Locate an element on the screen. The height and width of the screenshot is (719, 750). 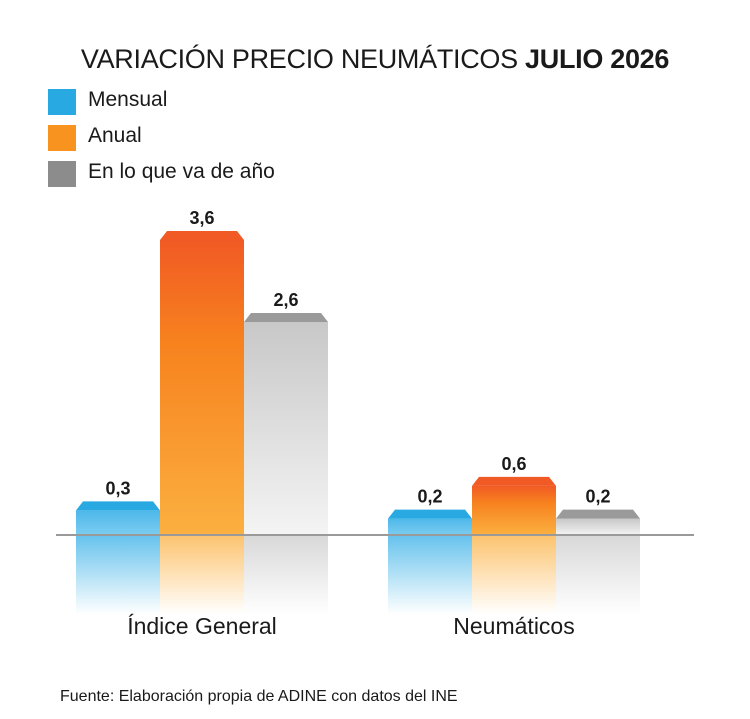
category-label: Neumáticos is located at coordinates (513, 626).